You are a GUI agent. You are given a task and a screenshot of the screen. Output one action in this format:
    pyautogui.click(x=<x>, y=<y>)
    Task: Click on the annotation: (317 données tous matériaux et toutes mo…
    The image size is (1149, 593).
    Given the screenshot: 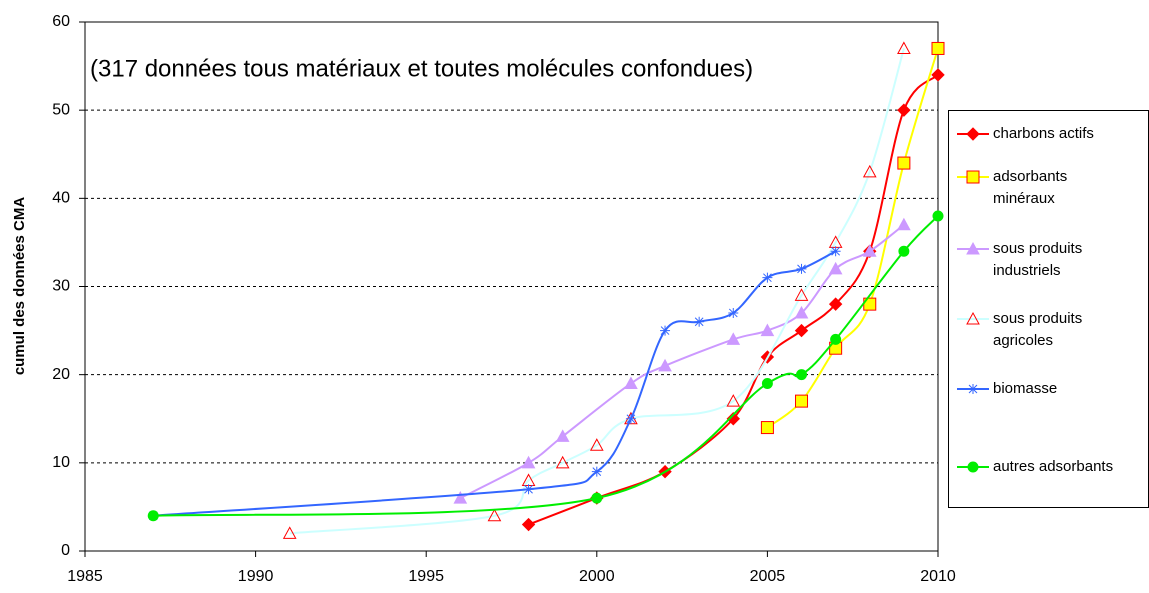 What is the action you would take?
    pyautogui.click(x=421, y=68)
    